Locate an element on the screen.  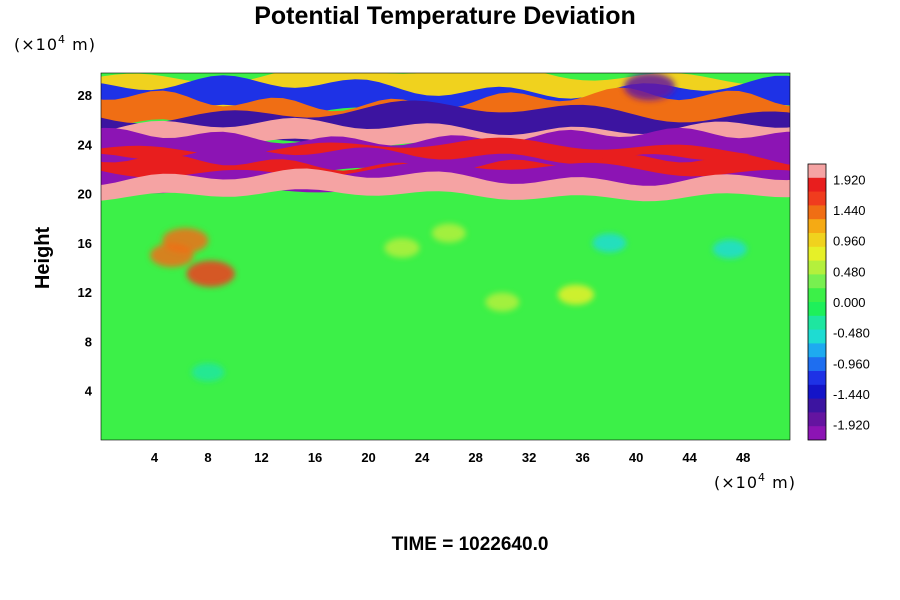
time-label: TIME = 1022640.0 is located at coordinates (470, 544).